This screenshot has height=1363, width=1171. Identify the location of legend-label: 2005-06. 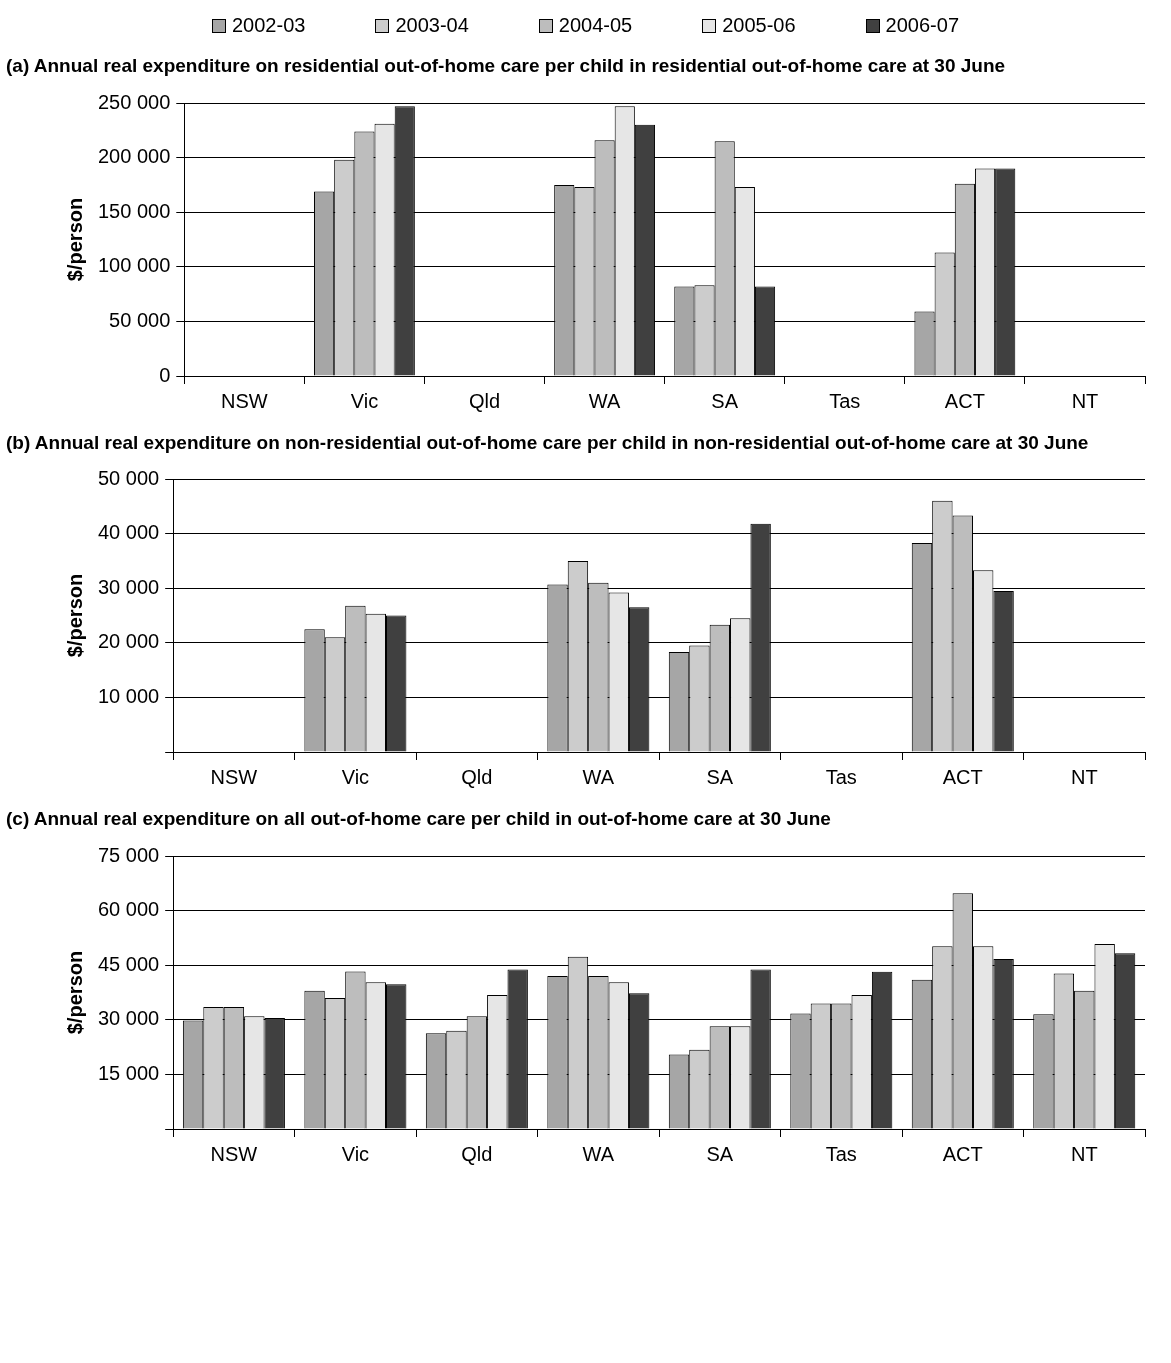
(759, 25).